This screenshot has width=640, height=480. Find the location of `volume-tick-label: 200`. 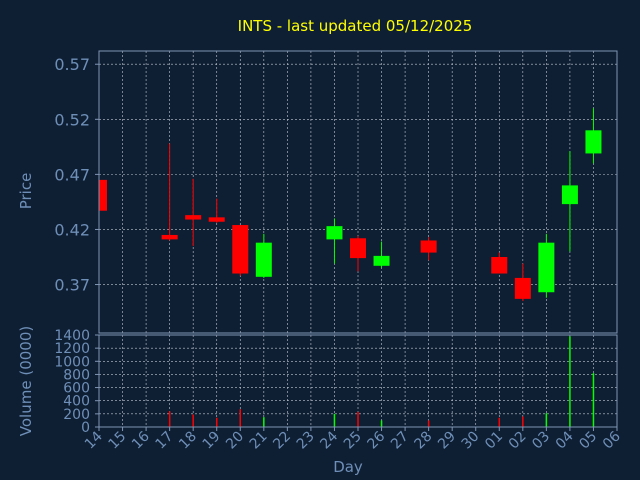

volume-tick-label: 200 is located at coordinates (76, 415).